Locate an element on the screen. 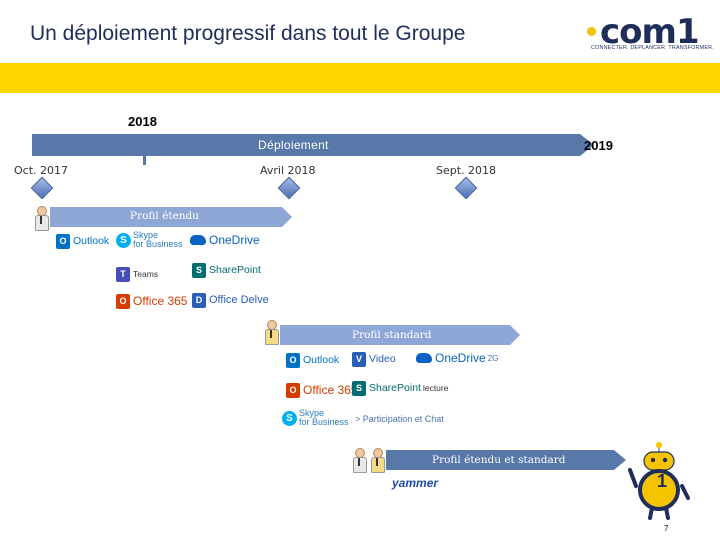 The image size is (720, 540). yammer-icon: yammer is located at coordinates (415, 483).